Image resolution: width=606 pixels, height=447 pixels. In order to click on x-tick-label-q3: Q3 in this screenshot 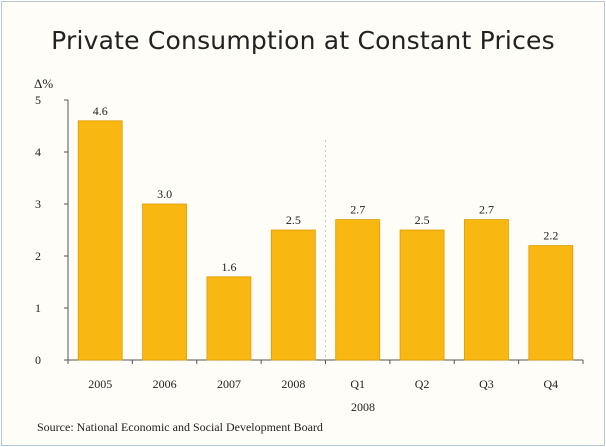, I will do `click(486, 384)`.